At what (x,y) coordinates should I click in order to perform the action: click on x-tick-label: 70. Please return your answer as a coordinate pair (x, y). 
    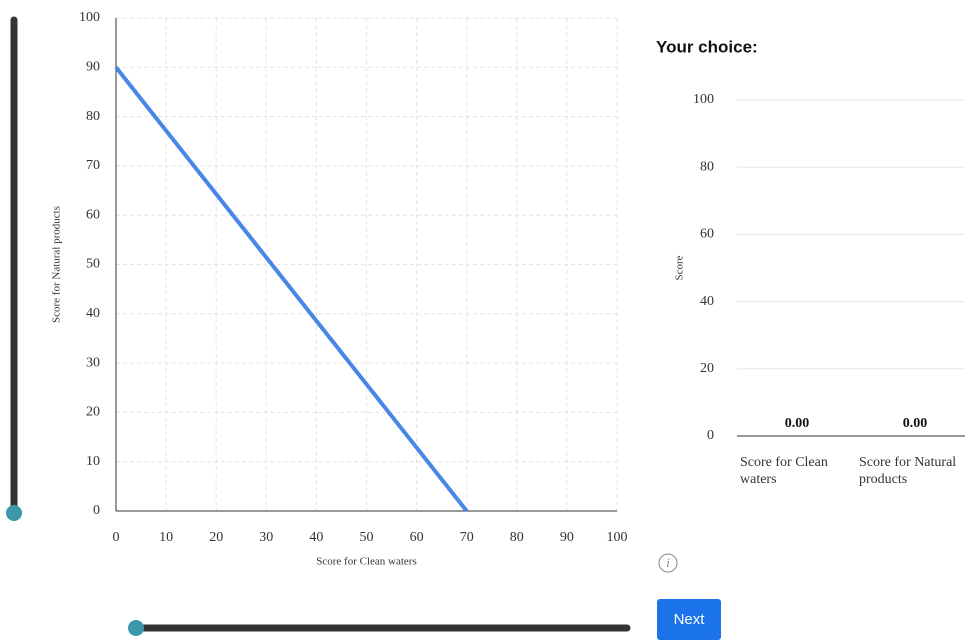
    Looking at the image, I should click on (467, 537).